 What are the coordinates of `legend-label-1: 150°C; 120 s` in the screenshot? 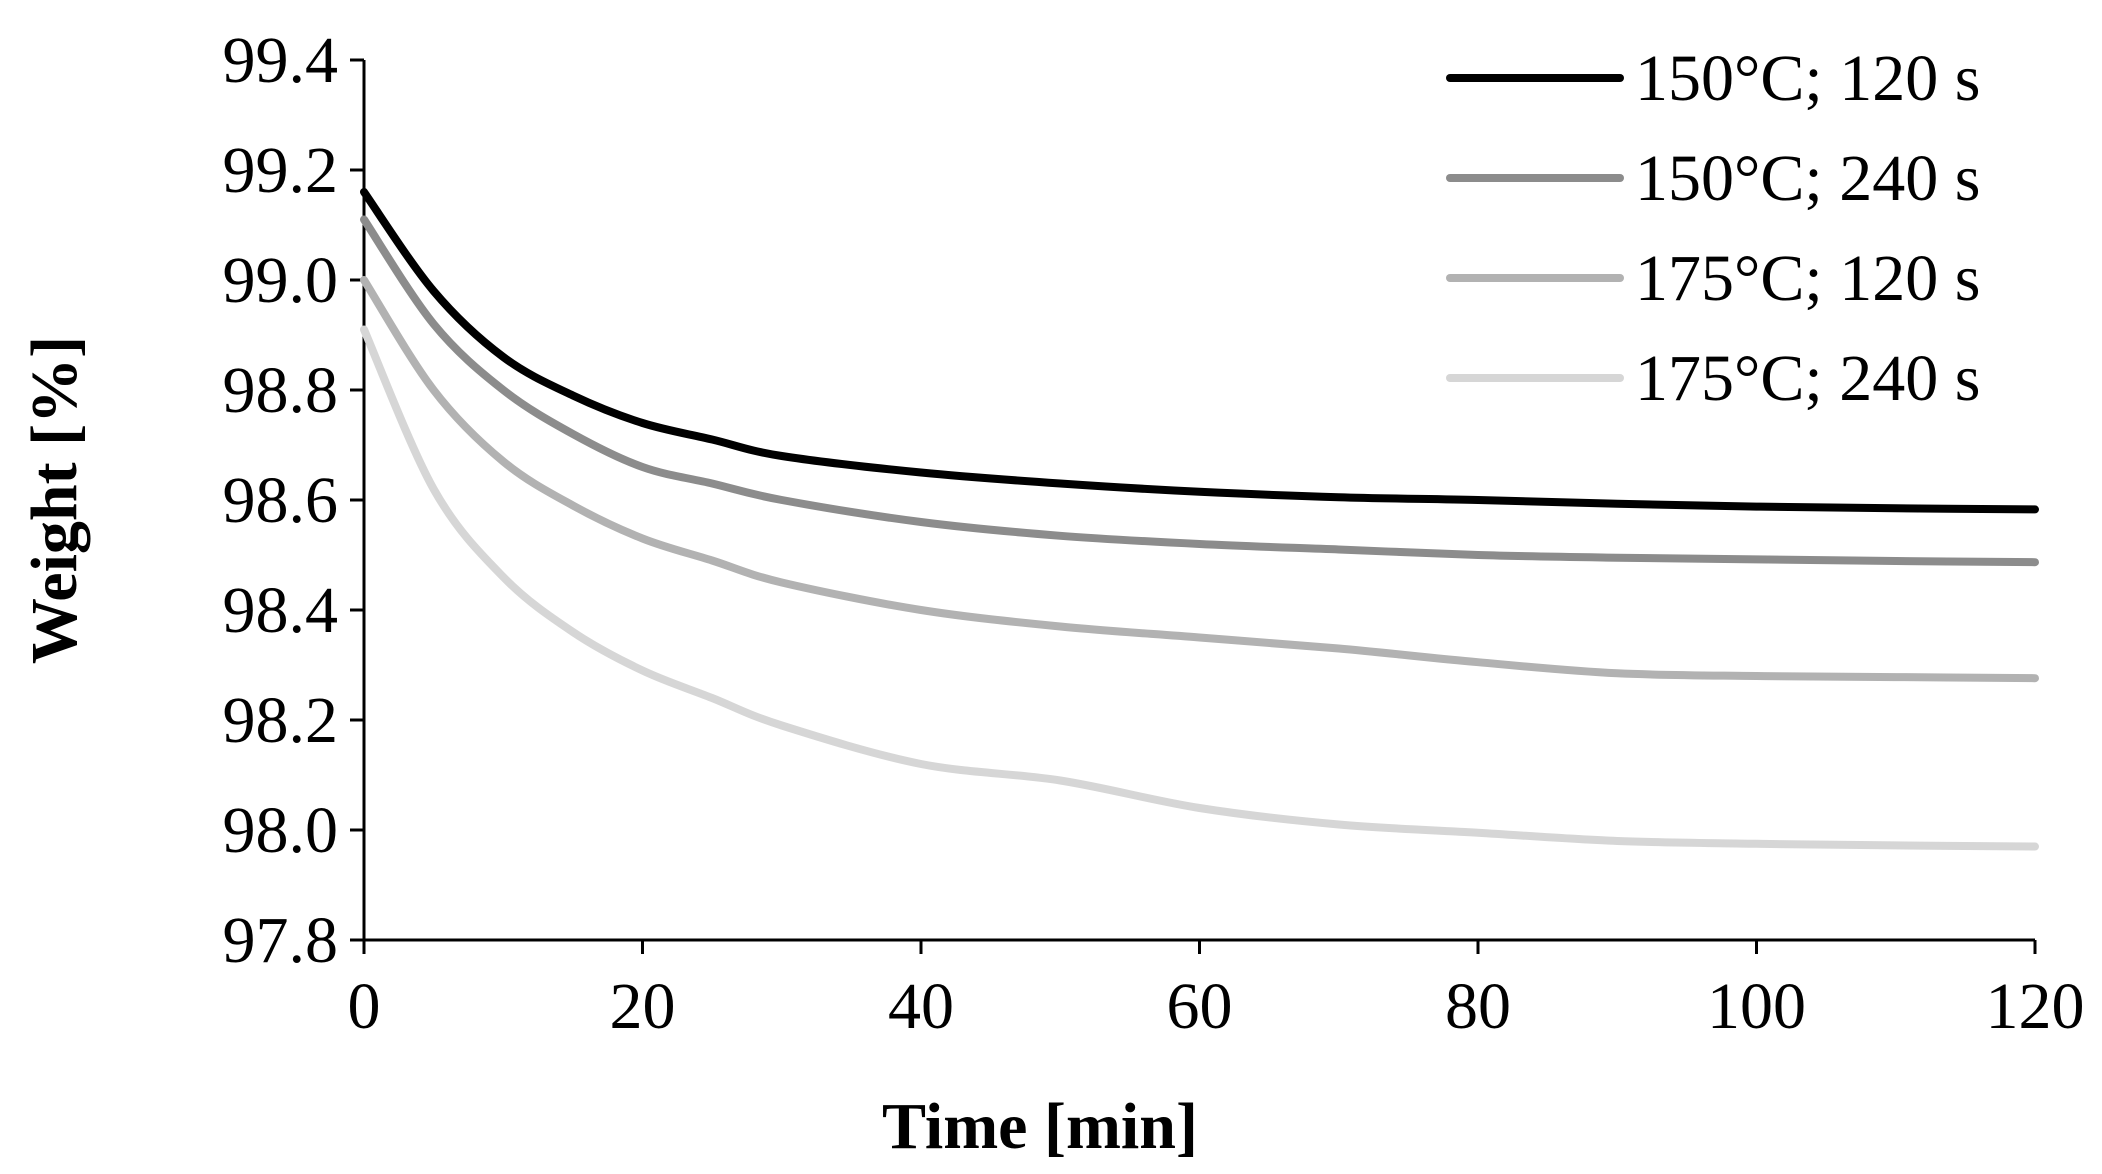 It's located at (1807, 78).